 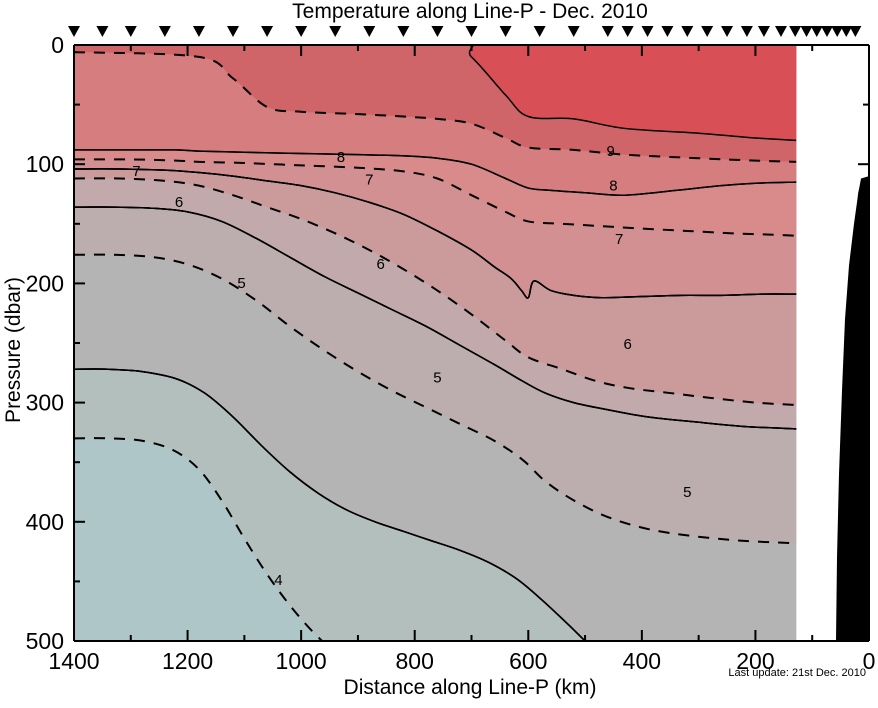 What do you see at coordinates (57, 45) in the screenshot?
I see `y-tick-label: 0` at bounding box center [57, 45].